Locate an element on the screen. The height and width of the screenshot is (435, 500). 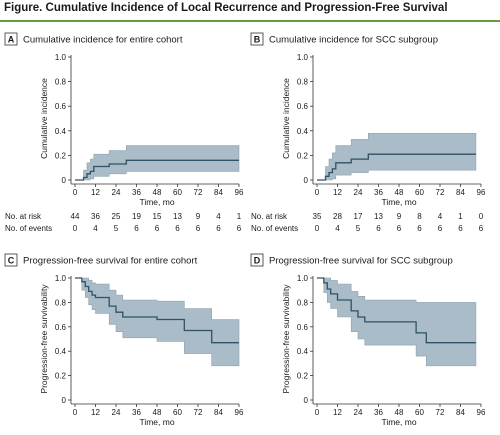
at-risk-value: 15 is located at coordinates (157, 216).